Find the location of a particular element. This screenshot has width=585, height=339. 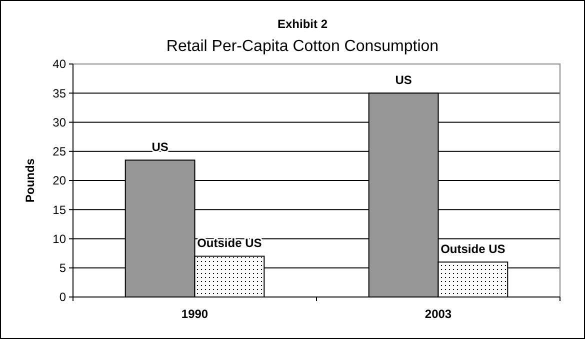

y-tick-label: 0 is located at coordinates (62, 297).